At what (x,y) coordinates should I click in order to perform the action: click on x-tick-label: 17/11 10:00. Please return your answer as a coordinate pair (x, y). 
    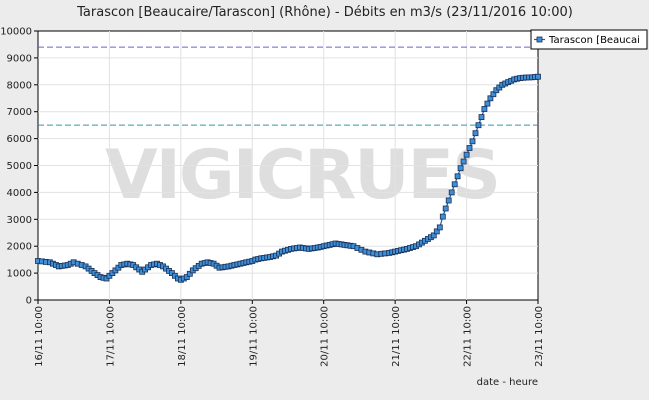
    Looking at the image, I should click on (110, 336).